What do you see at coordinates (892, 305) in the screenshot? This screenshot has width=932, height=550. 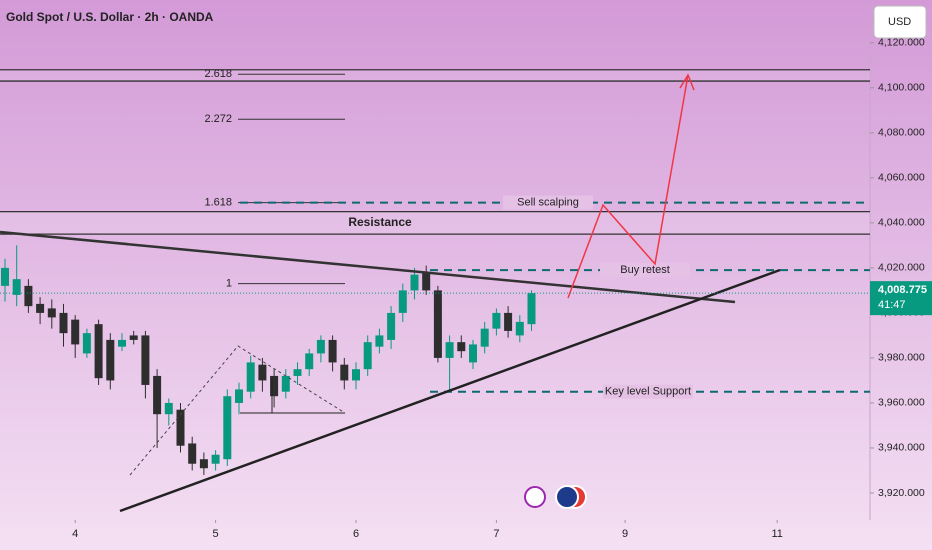 I see `countdown: 41:47` at bounding box center [892, 305].